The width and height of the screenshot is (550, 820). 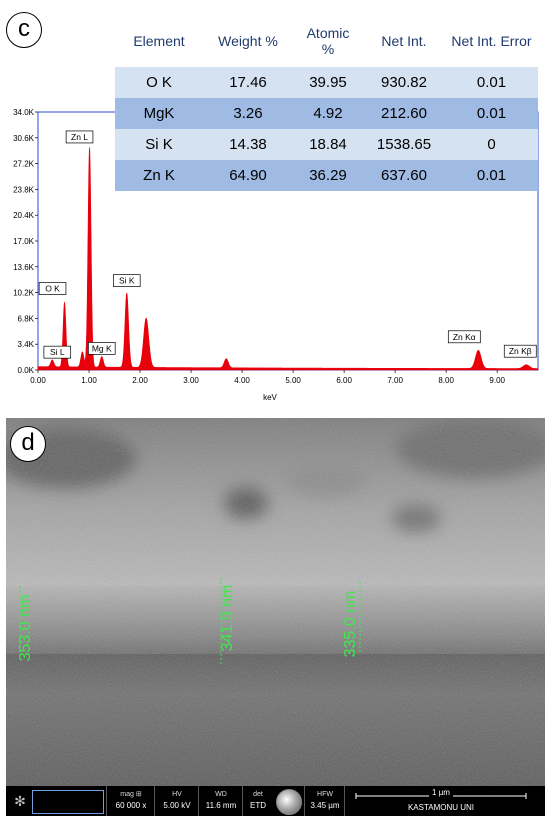 What do you see at coordinates (24, 112) in the screenshot?
I see `y-tick-label: 34.0K` at bounding box center [24, 112].